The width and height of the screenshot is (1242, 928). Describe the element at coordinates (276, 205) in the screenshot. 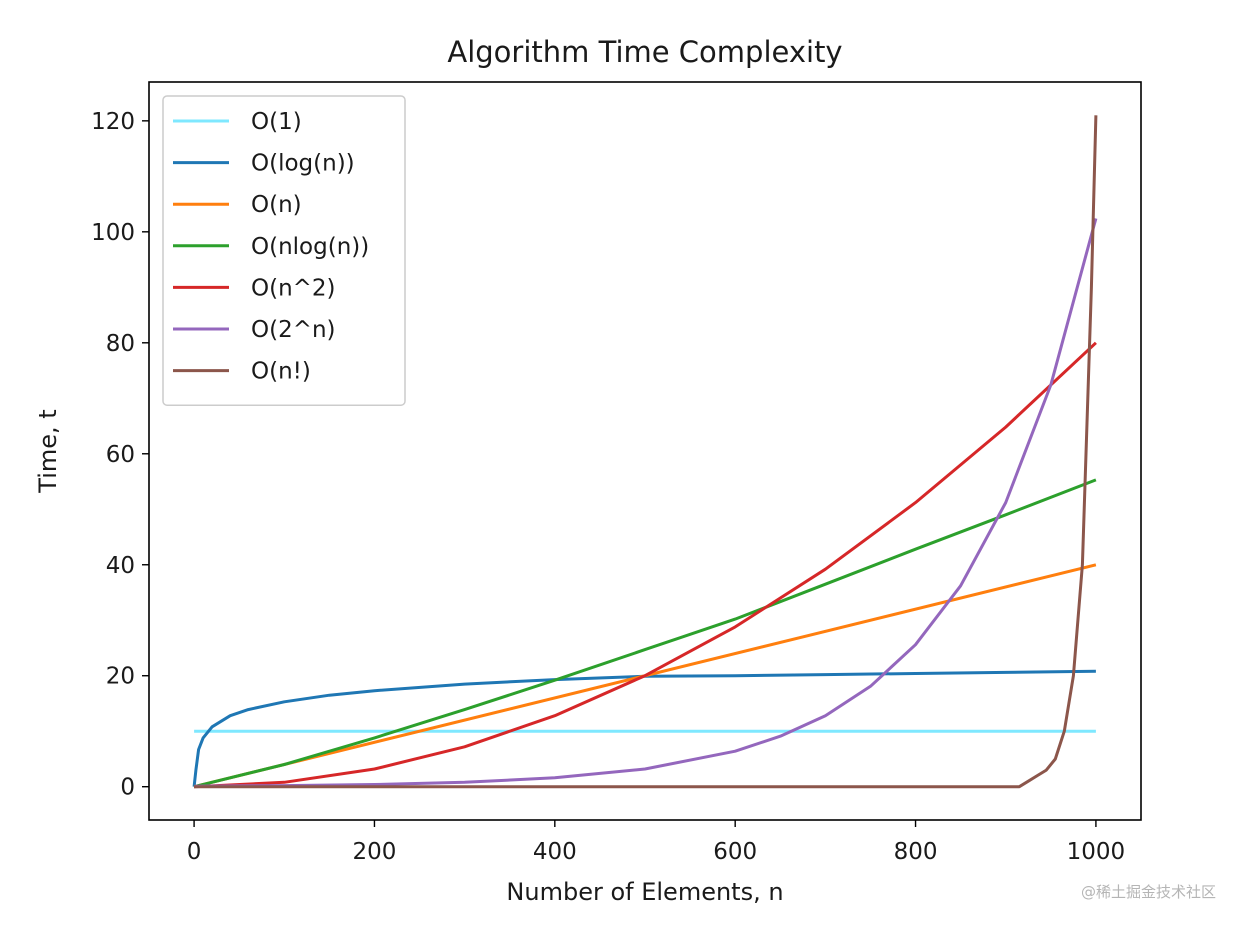

I see `legend-label-2: O(n)` at that location.